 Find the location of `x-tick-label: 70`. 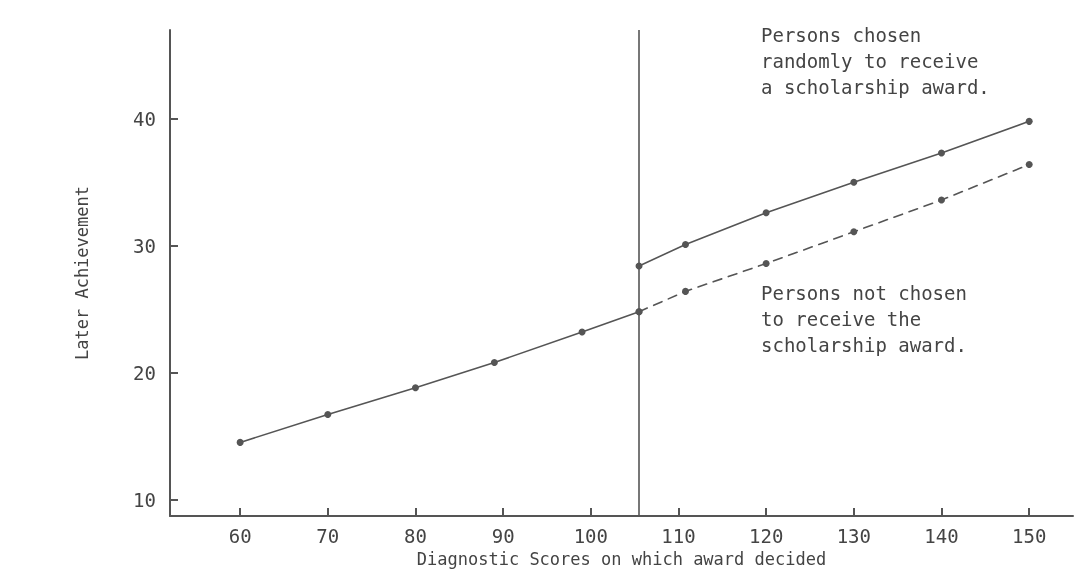

x-tick-label: 70 is located at coordinates (328, 535).